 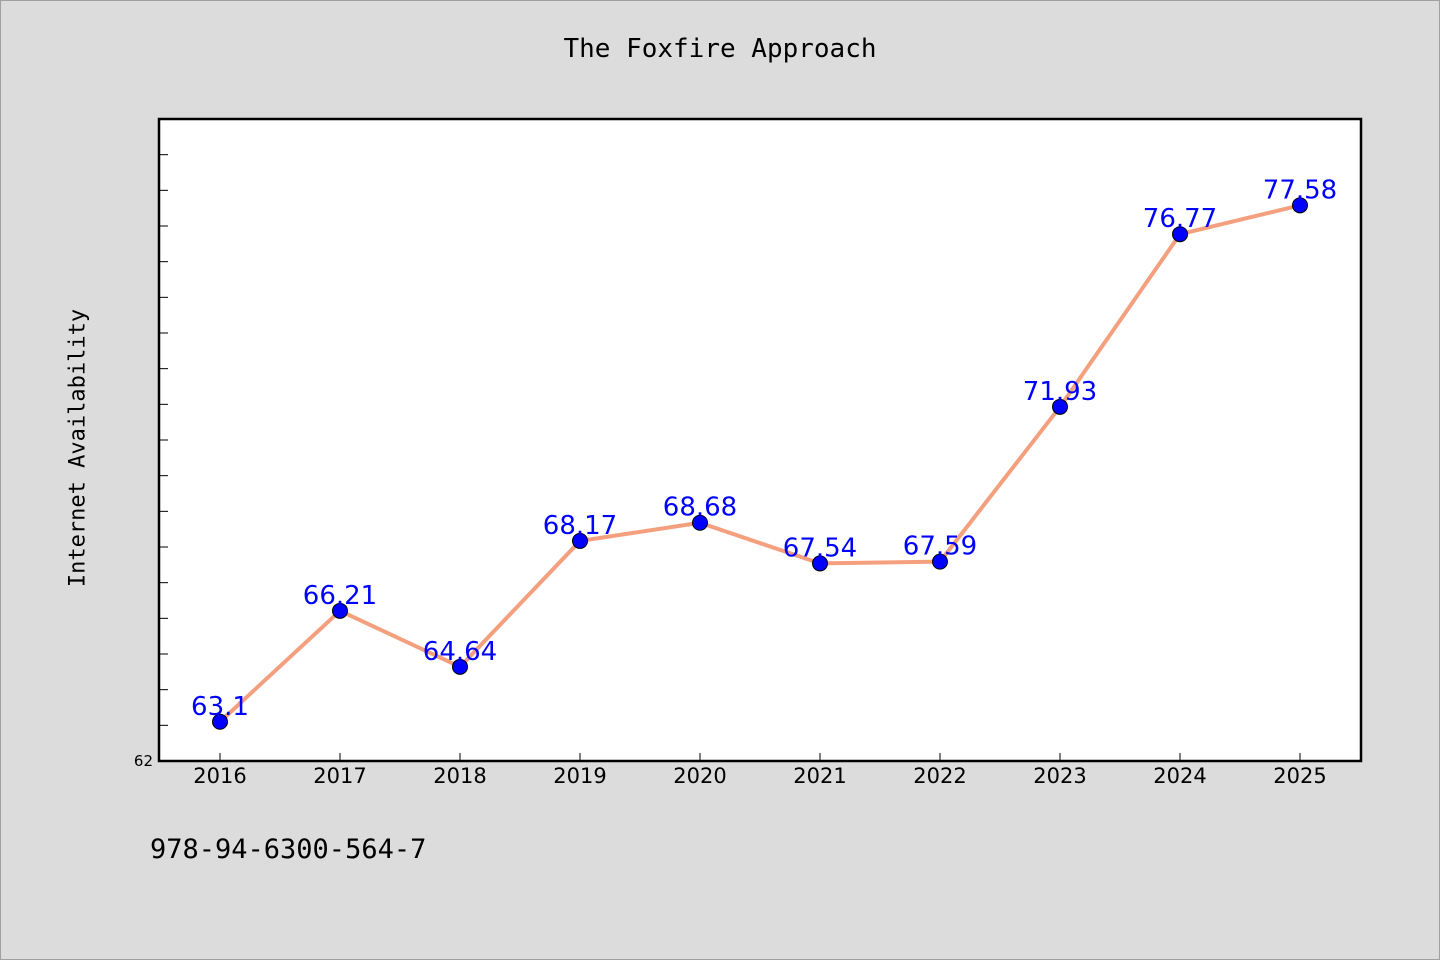 What do you see at coordinates (939, 776) in the screenshot?
I see `x-tick-label: 2022` at bounding box center [939, 776].